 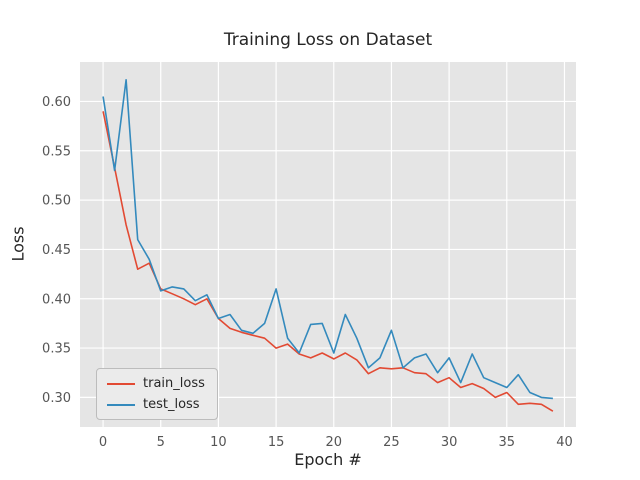 I want to click on test-loss-line-swatch, so click(x=121, y=404).